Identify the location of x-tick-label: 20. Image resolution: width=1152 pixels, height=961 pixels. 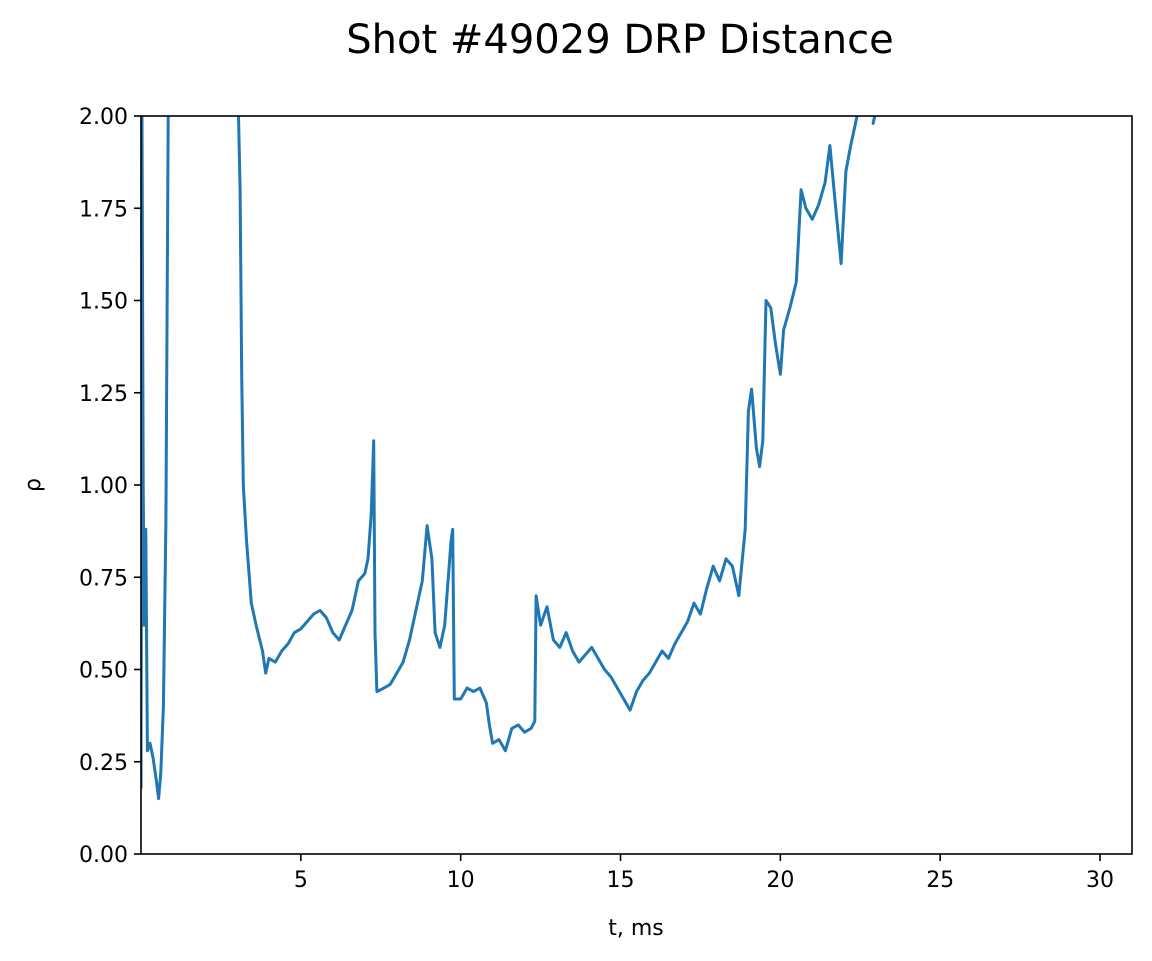
(780, 880).